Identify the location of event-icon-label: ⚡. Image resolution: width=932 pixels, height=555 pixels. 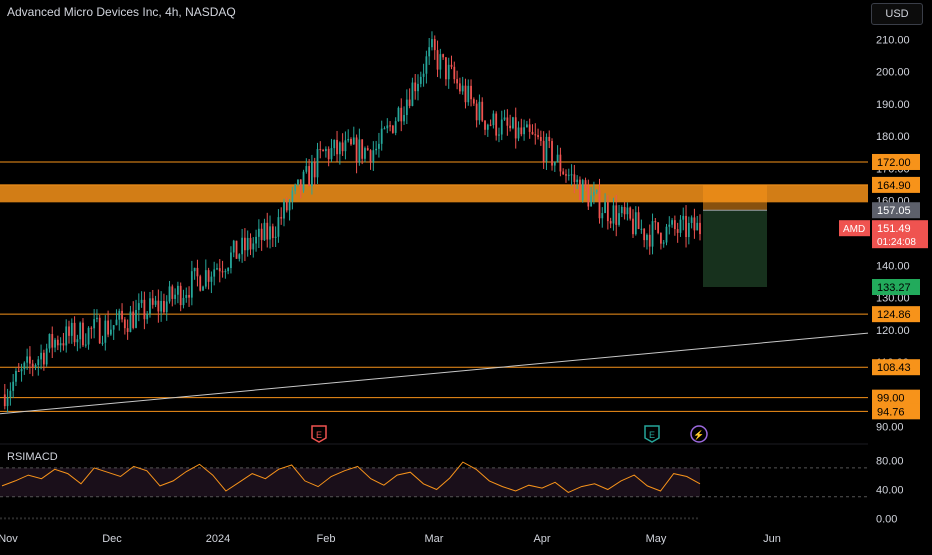
(698, 435).